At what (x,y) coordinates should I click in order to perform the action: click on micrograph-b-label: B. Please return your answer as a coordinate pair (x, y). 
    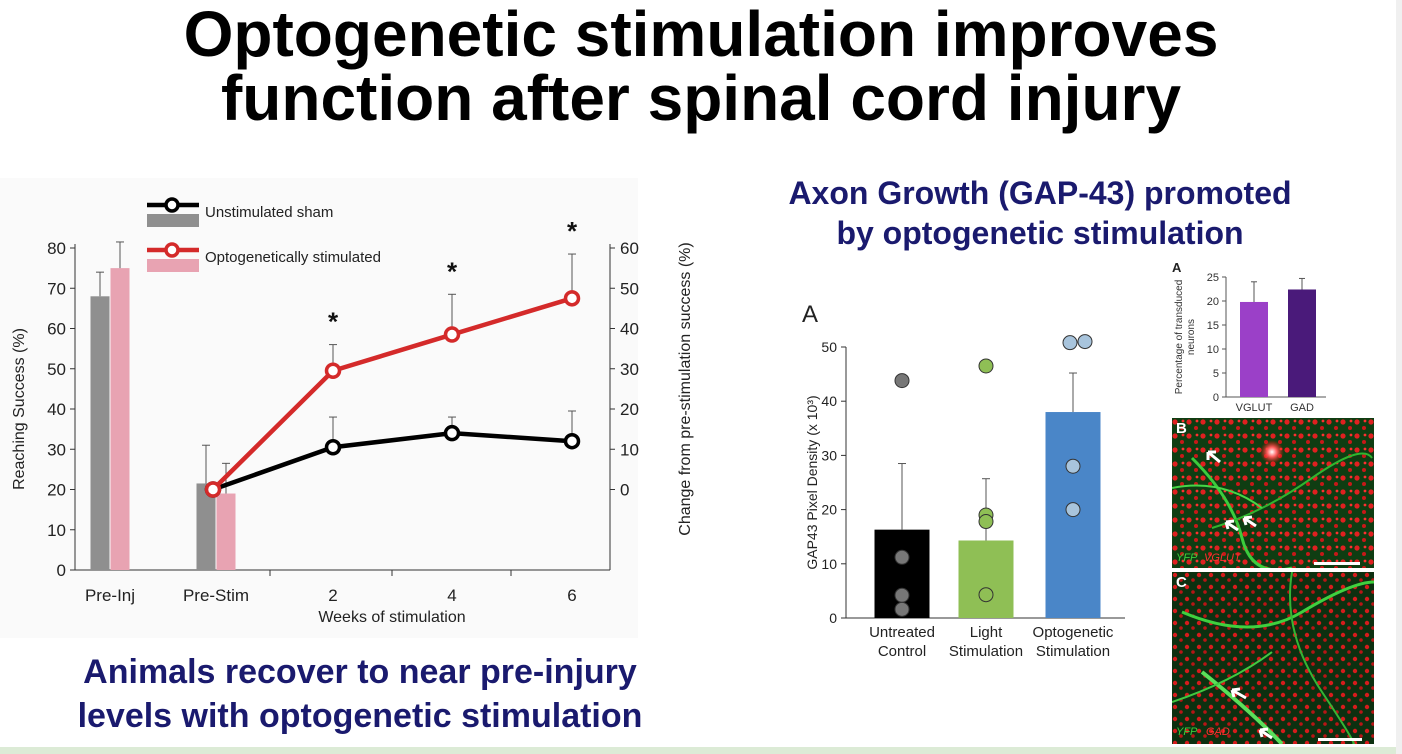
    Looking at the image, I should click on (1181, 428).